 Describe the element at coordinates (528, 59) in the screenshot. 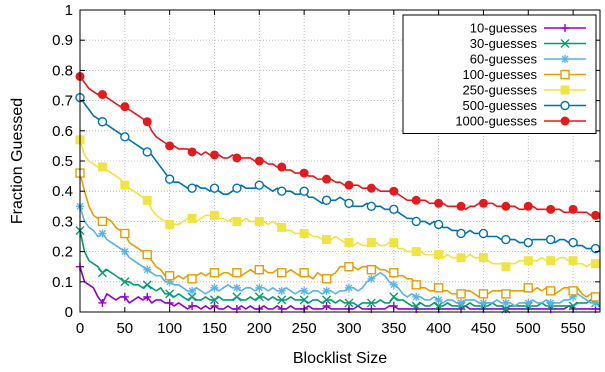

I see `legend-item: 60-guesses` at that location.